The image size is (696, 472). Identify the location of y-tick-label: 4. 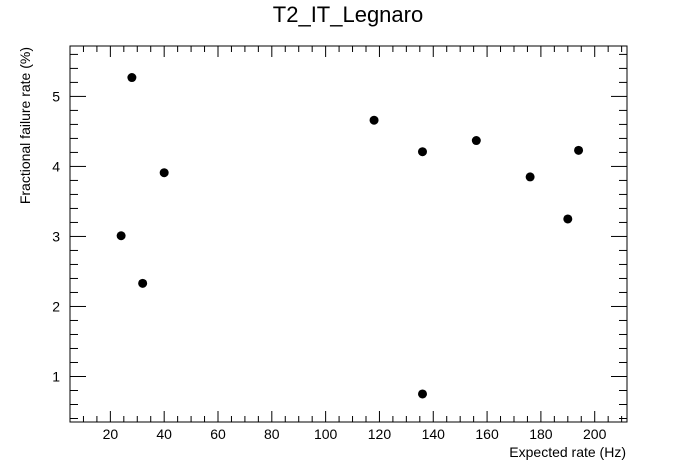
(56, 166).